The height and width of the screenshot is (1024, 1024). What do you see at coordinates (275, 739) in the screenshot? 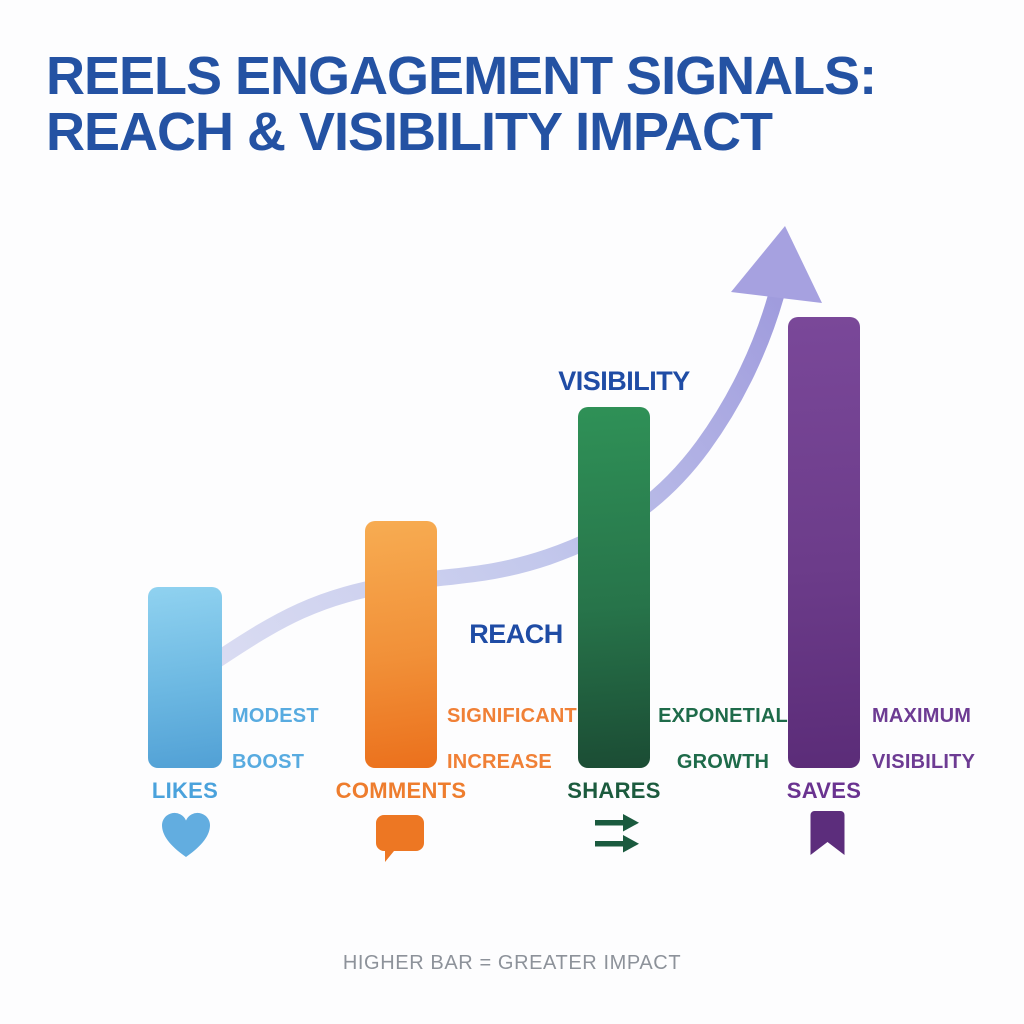
I see `annotation-likes: MODEST BOOST` at bounding box center [275, 739].